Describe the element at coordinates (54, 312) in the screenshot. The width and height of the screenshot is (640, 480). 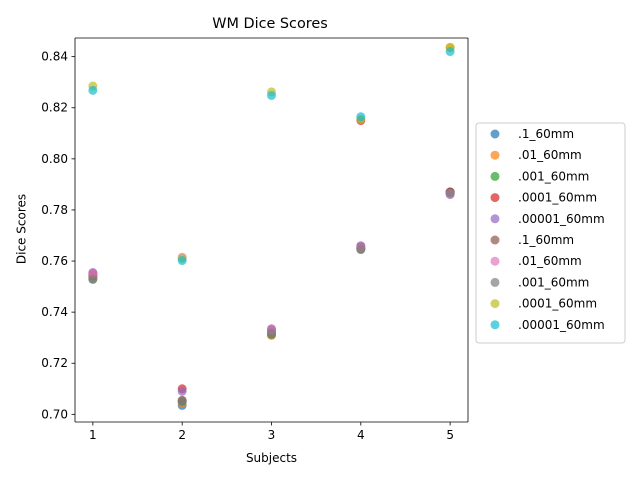
I see `y-tick-label: 0.74` at that location.